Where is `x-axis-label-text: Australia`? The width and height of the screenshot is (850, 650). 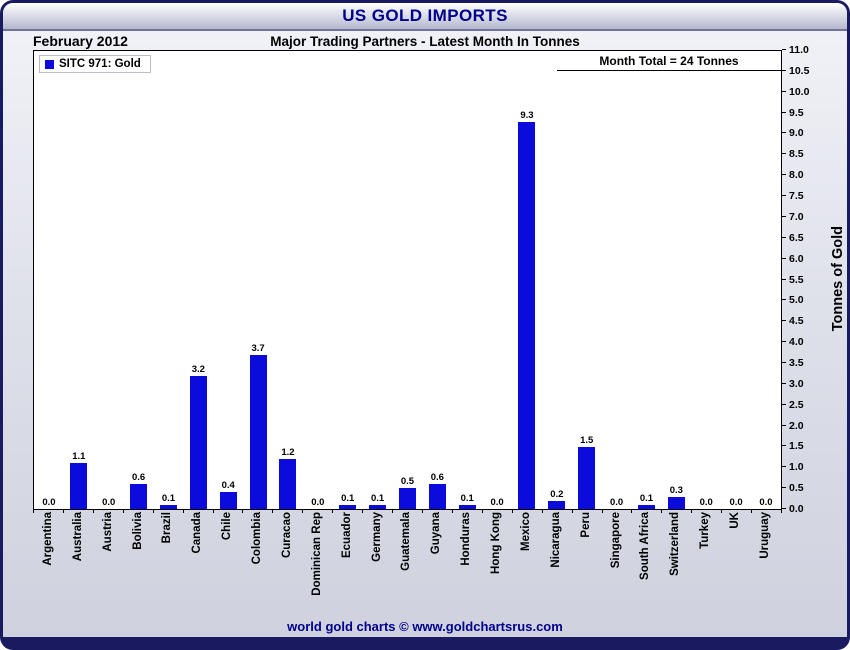 x-axis-label-text: Australia is located at coordinates (77, 537).